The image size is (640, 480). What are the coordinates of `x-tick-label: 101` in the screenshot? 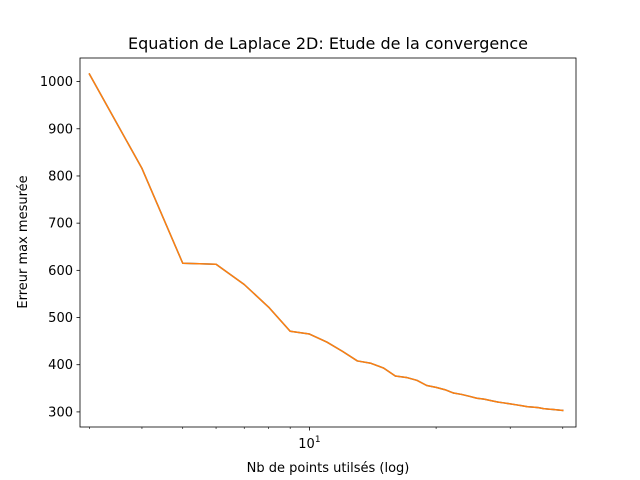 It's located at (309, 443).